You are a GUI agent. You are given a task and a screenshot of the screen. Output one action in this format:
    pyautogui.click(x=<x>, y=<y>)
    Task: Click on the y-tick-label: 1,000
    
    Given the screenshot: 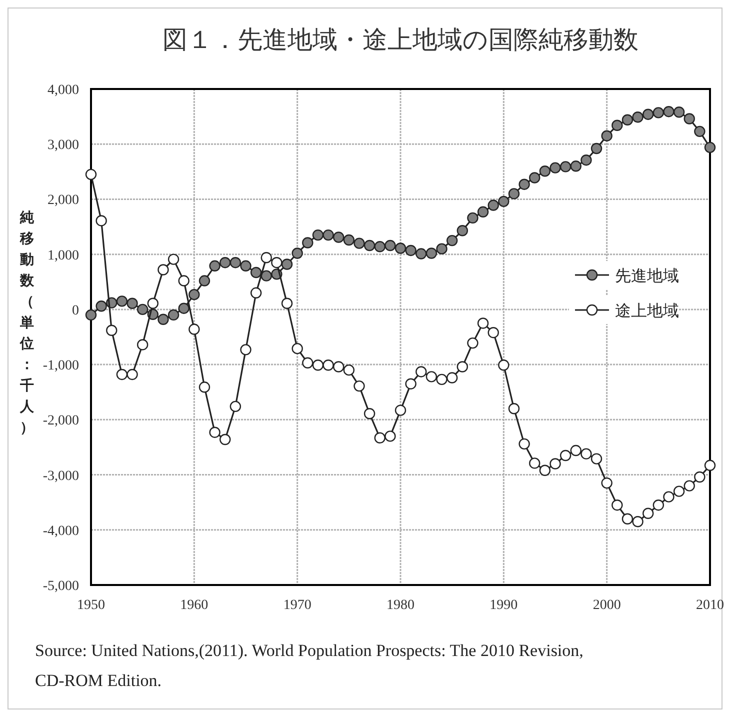 What is the action you would take?
    pyautogui.click(x=63, y=256)
    